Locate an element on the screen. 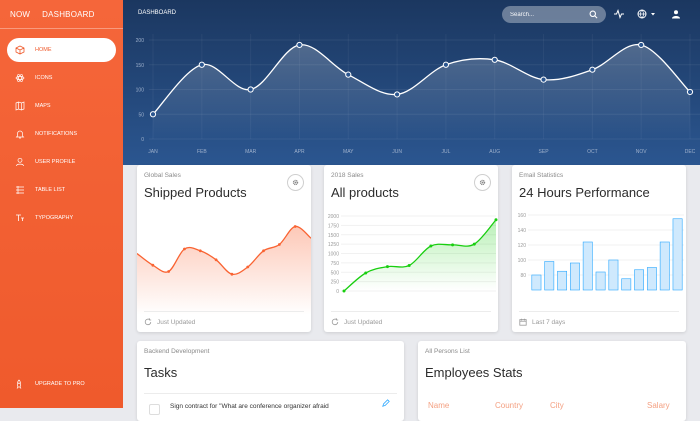 The height and width of the screenshot is (421, 700). y-tick-label: 200 is located at coordinates (140, 41).